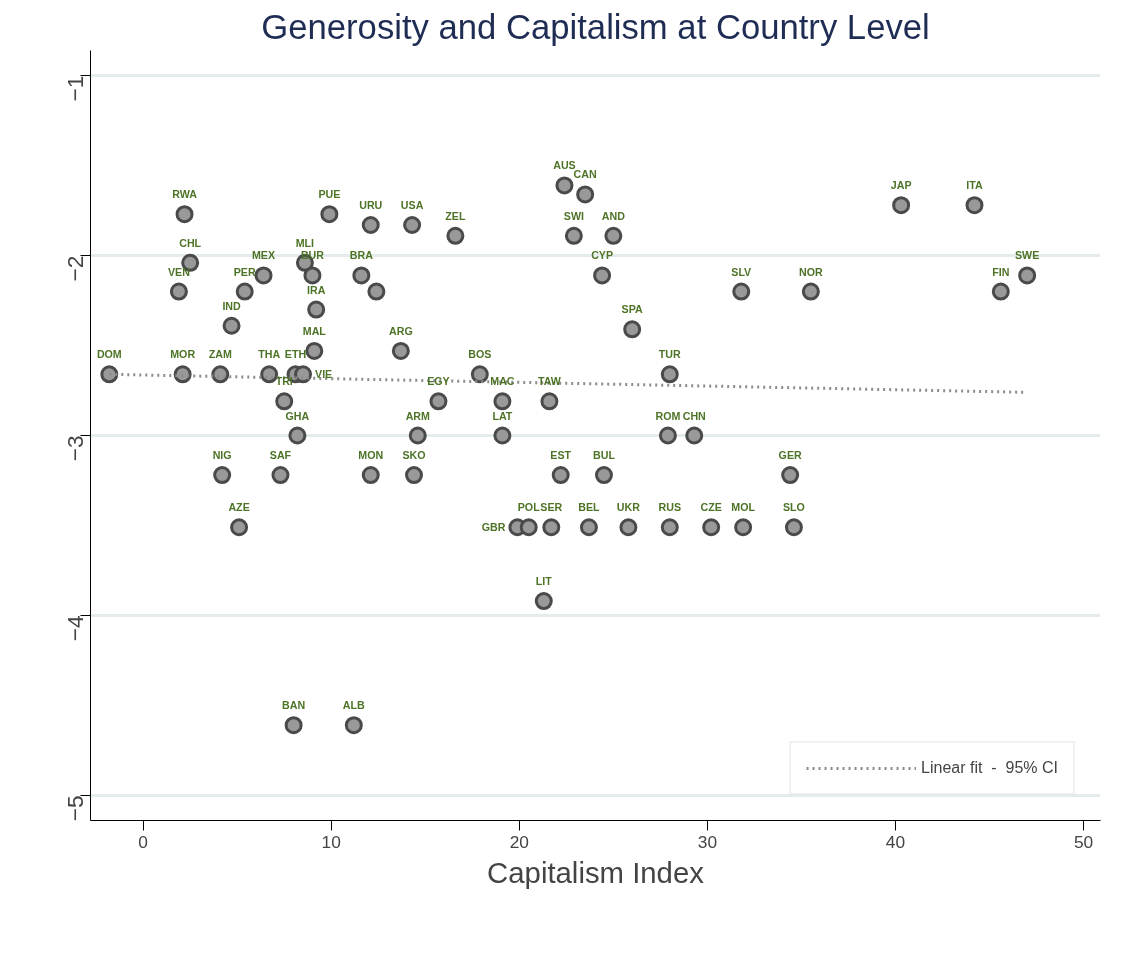 The width and height of the screenshot is (1139, 970). Describe the element at coordinates (529, 507) in the screenshot. I see `data-label: POL` at that location.